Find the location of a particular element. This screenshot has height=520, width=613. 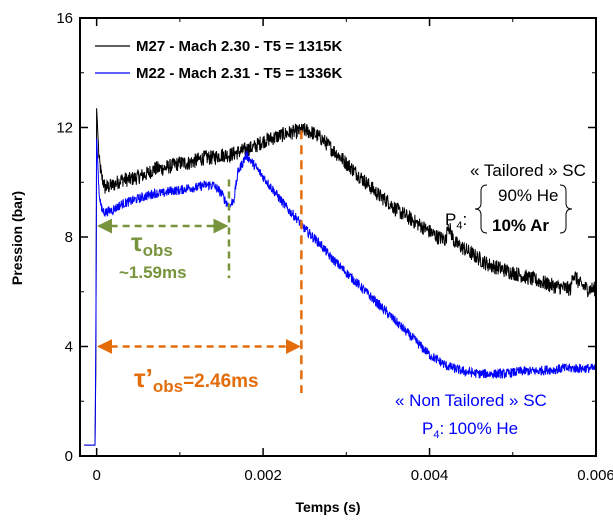

tailored-p4-colon: : is located at coordinates (464, 219).